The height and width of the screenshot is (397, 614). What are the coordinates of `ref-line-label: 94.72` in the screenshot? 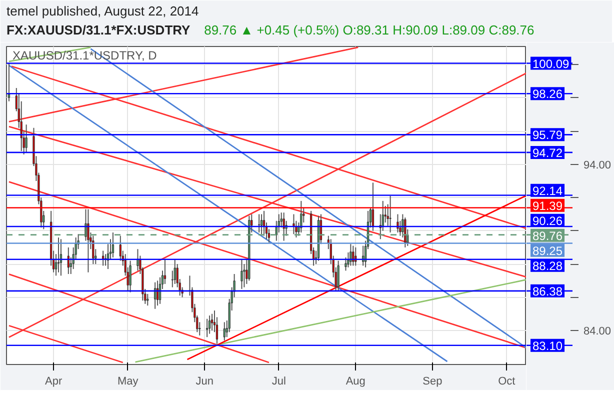 It's located at (547, 153).